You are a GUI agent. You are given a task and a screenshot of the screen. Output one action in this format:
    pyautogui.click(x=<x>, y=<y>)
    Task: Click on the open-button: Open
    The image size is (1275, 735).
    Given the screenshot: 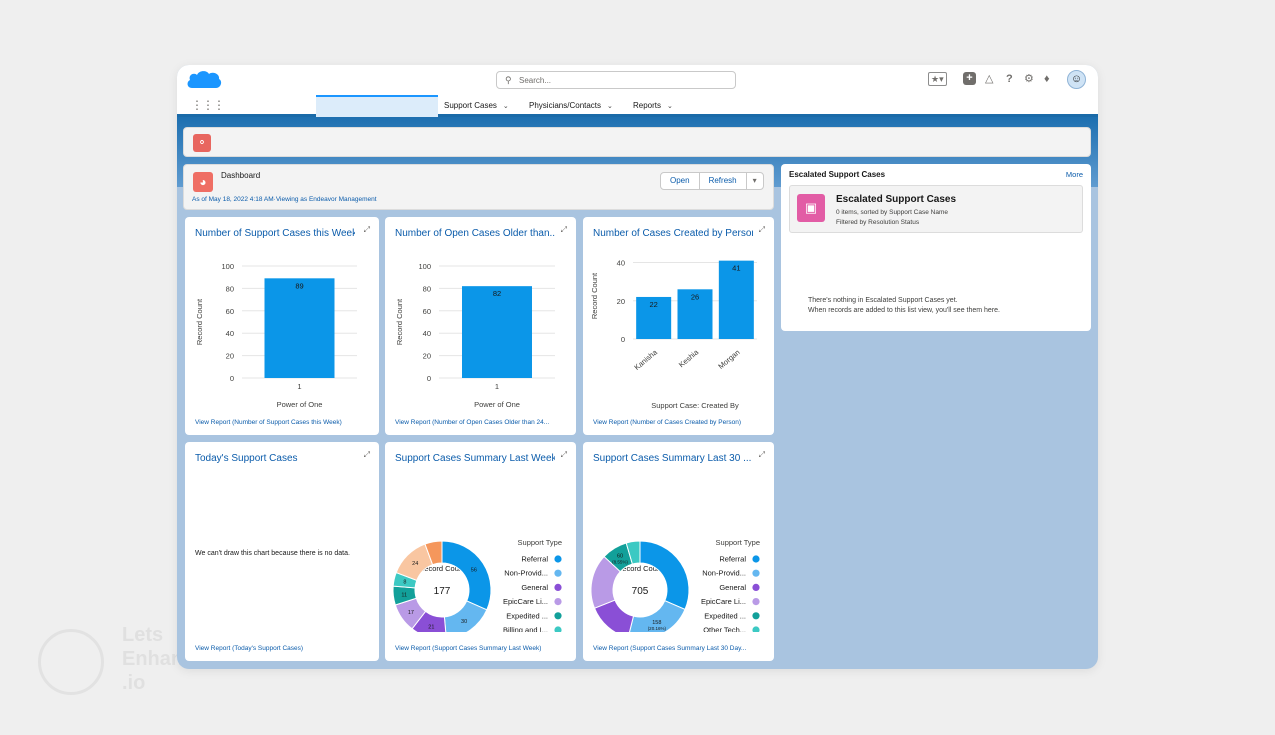 What is the action you would take?
    pyautogui.click(x=680, y=181)
    